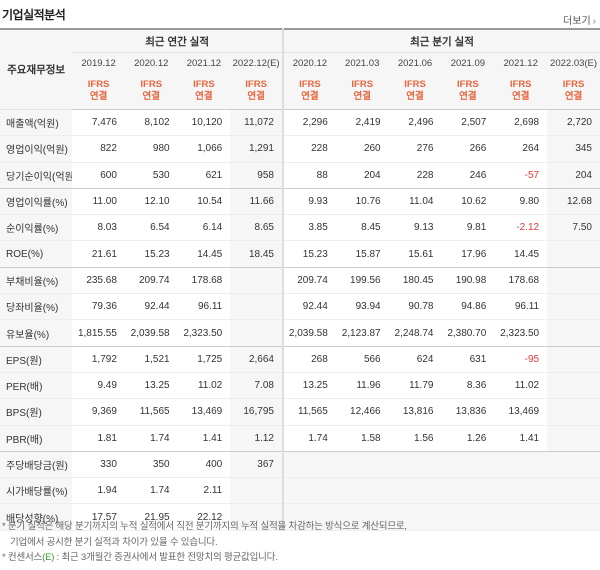  I want to click on value-cell: 10.62, so click(468, 202).